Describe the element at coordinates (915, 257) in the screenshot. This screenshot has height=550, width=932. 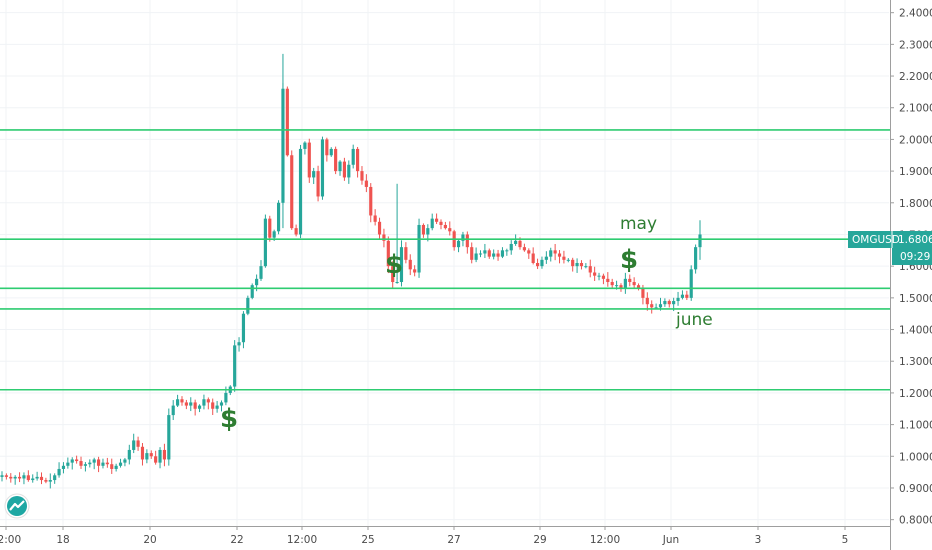
I see `countdown: 09:29` at that location.